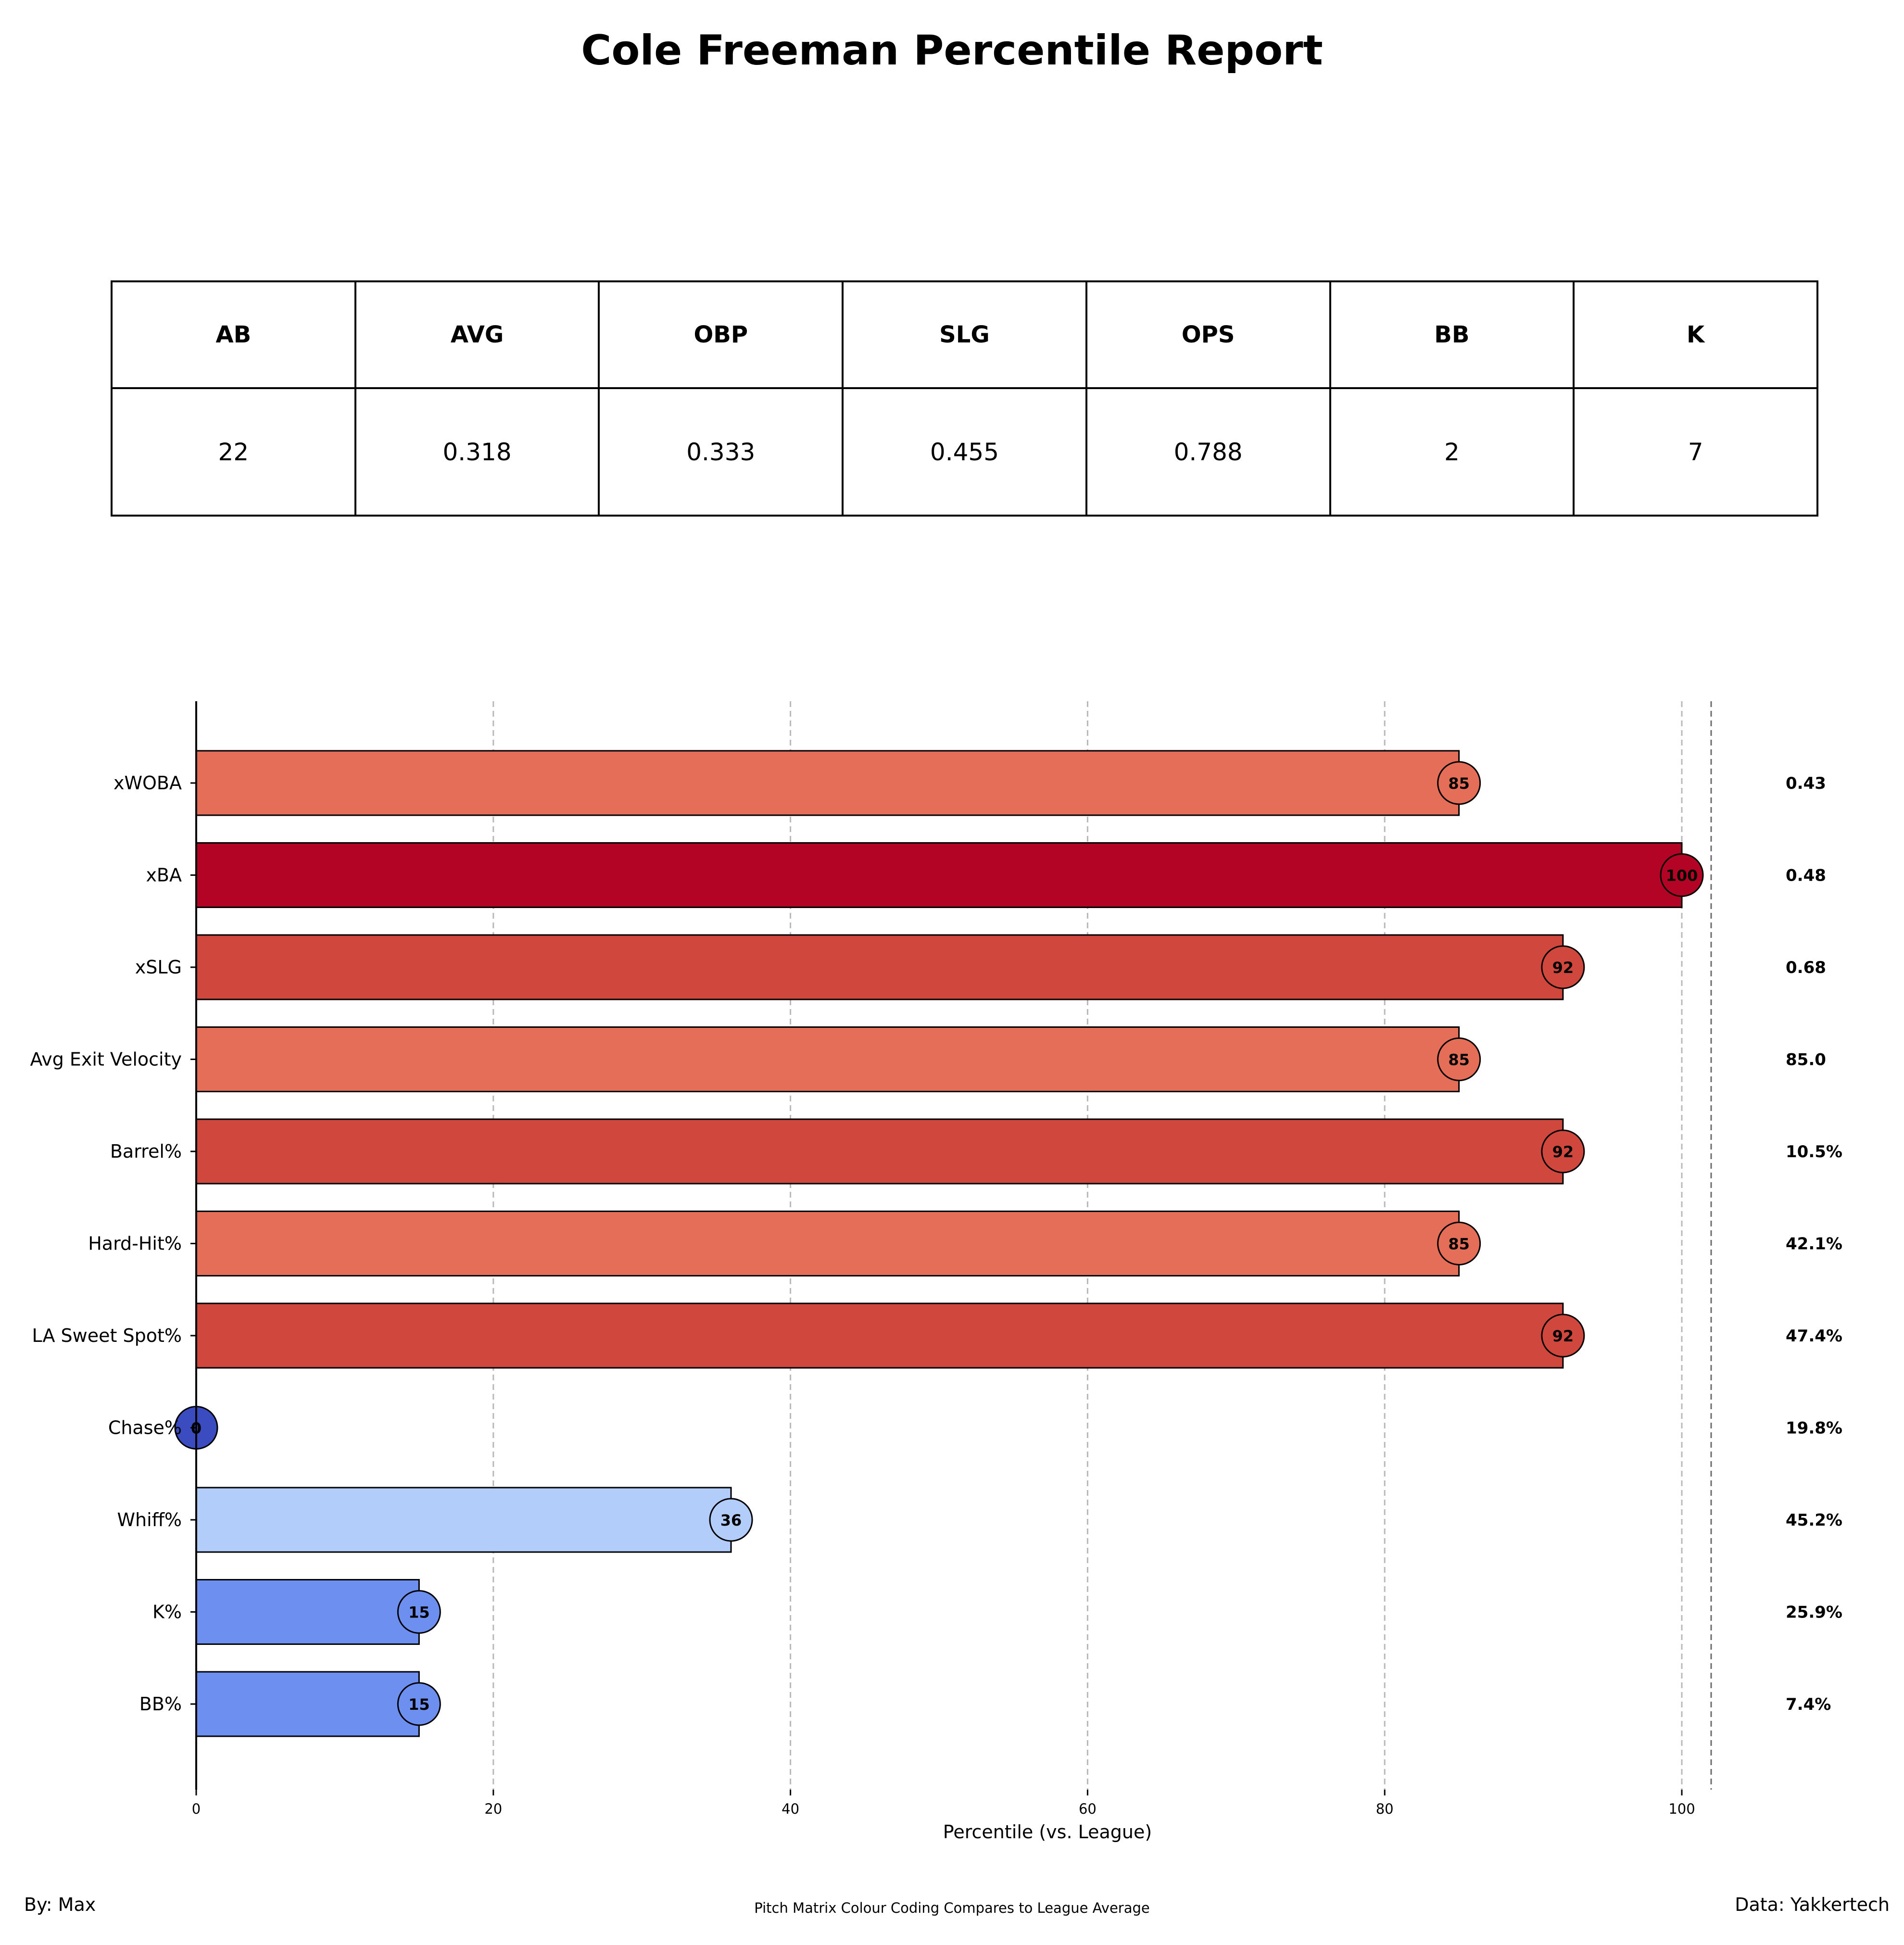  I want to click on stat-value: 25.9%, so click(1814, 1613).